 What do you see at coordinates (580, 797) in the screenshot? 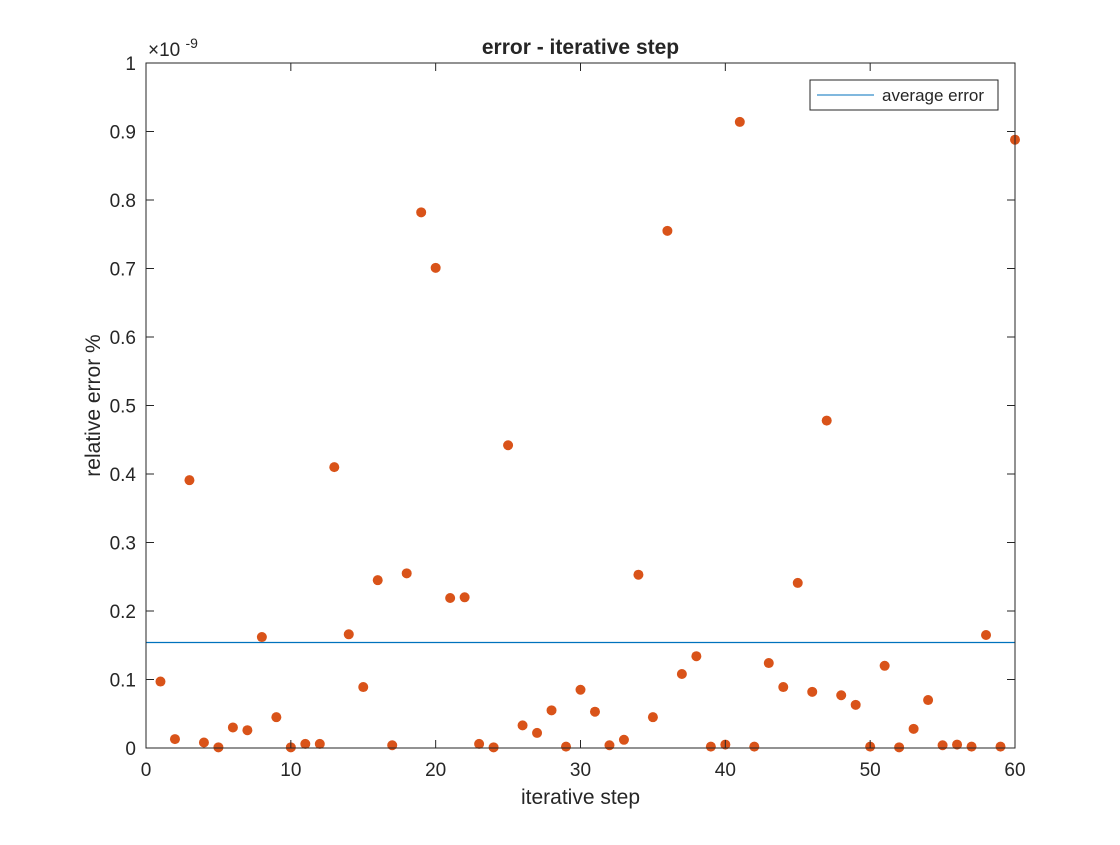
I see `x-axis-label: iterative step` at bounding box center [580, 797].